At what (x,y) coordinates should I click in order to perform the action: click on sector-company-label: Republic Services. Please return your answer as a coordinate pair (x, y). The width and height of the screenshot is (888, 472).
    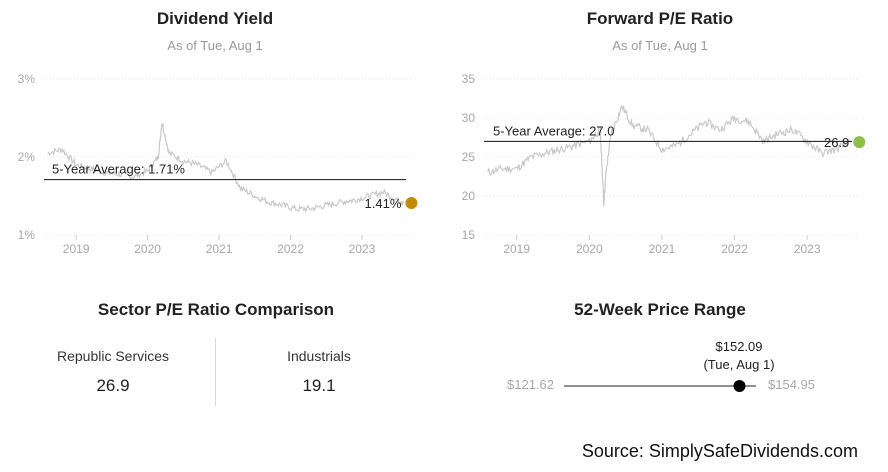
    Looking at the image, I should click on (113, 356).